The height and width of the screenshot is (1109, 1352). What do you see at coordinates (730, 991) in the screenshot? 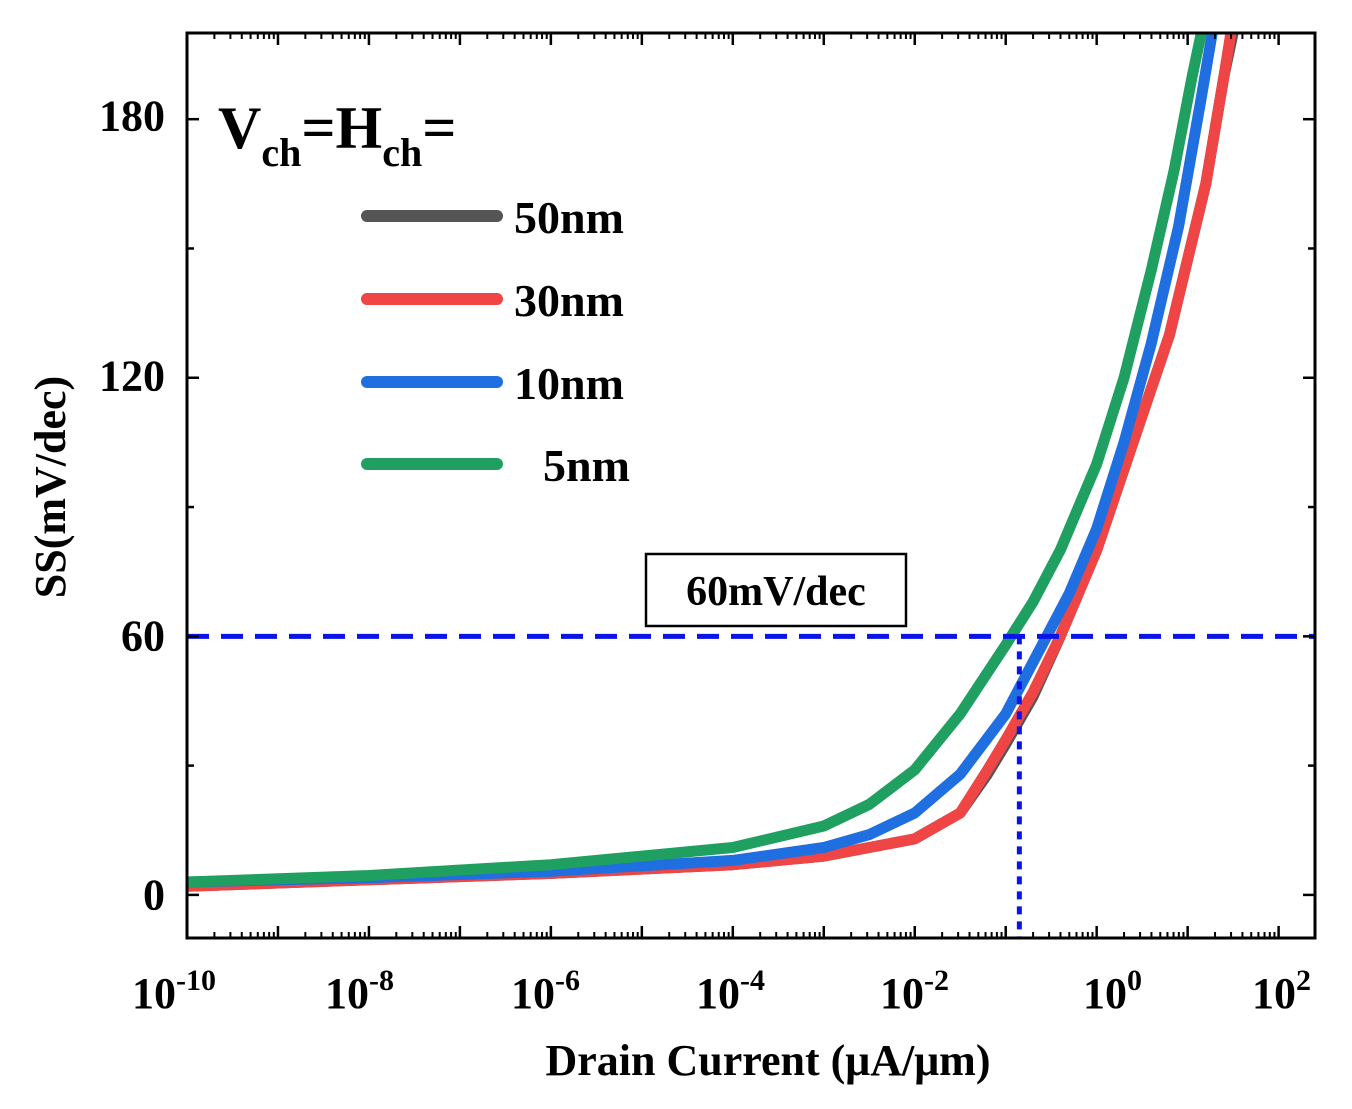
I see `x-tick-label: 10⁻⁴` at bounding box center [730, 991].